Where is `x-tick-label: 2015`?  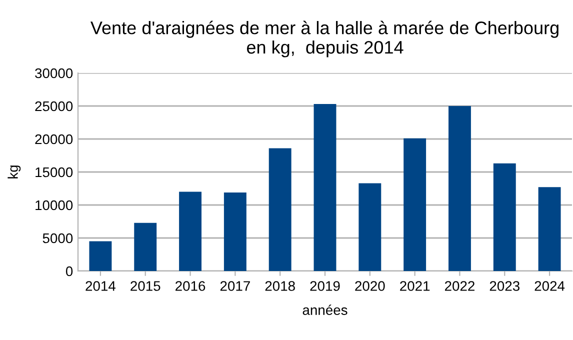
x-tick-label: 2015 is located at coordinates (145, 286).